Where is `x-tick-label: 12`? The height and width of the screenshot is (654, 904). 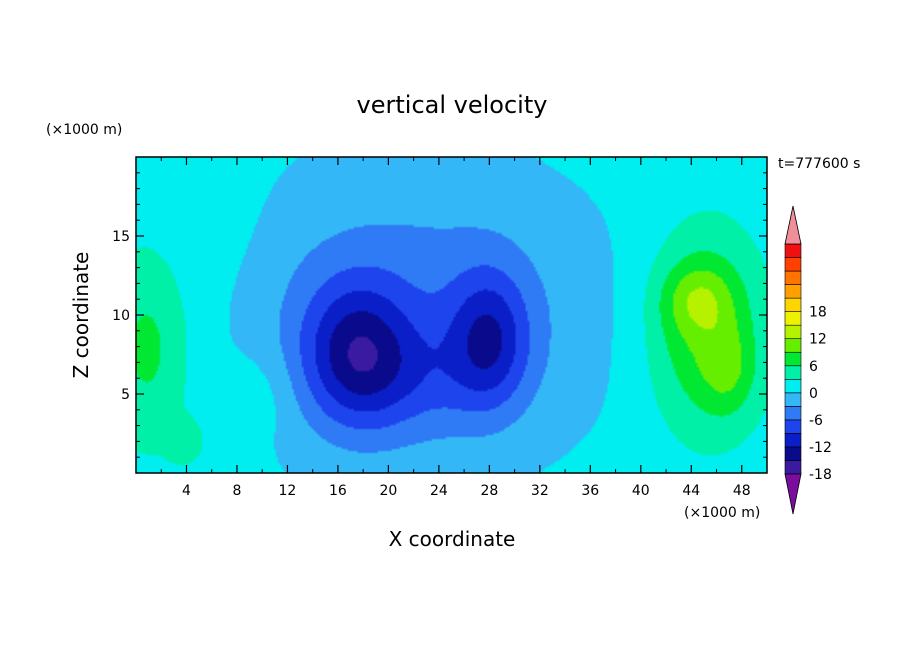 x-tick-label: 12 is located at coordinates (288, 491).